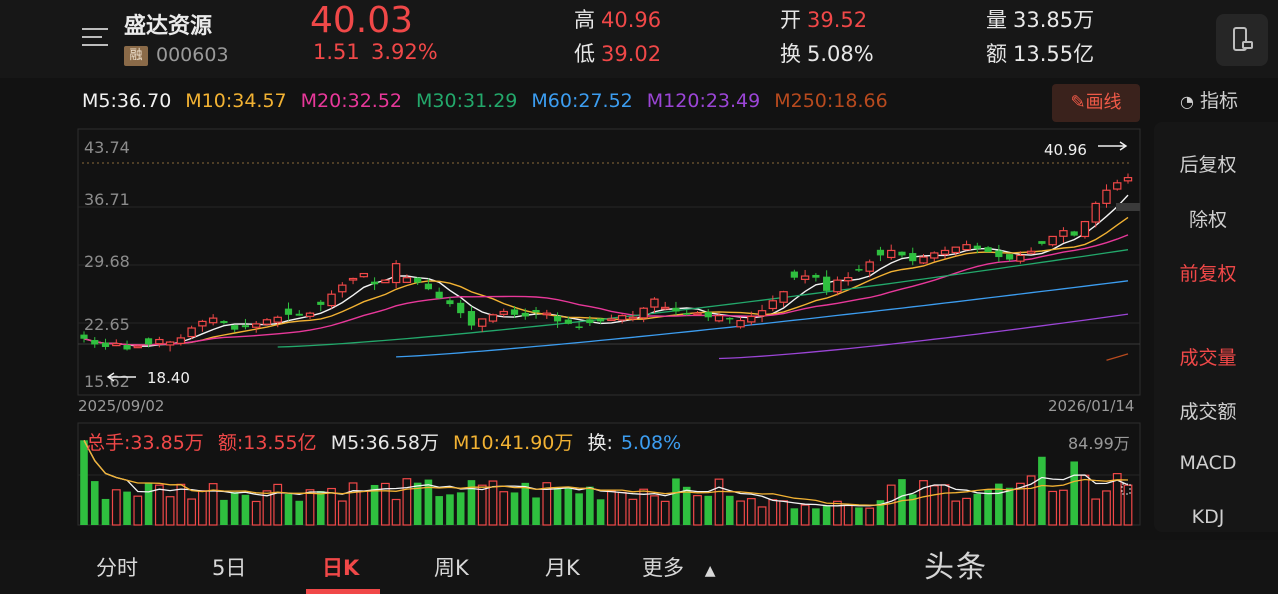 This screenshot has width=1278, height=594. What do you see at coordinates (1207, 220) in the screenshot?
I see `side-item-ex-rights: 除权` at bounding box center [1207, 220].